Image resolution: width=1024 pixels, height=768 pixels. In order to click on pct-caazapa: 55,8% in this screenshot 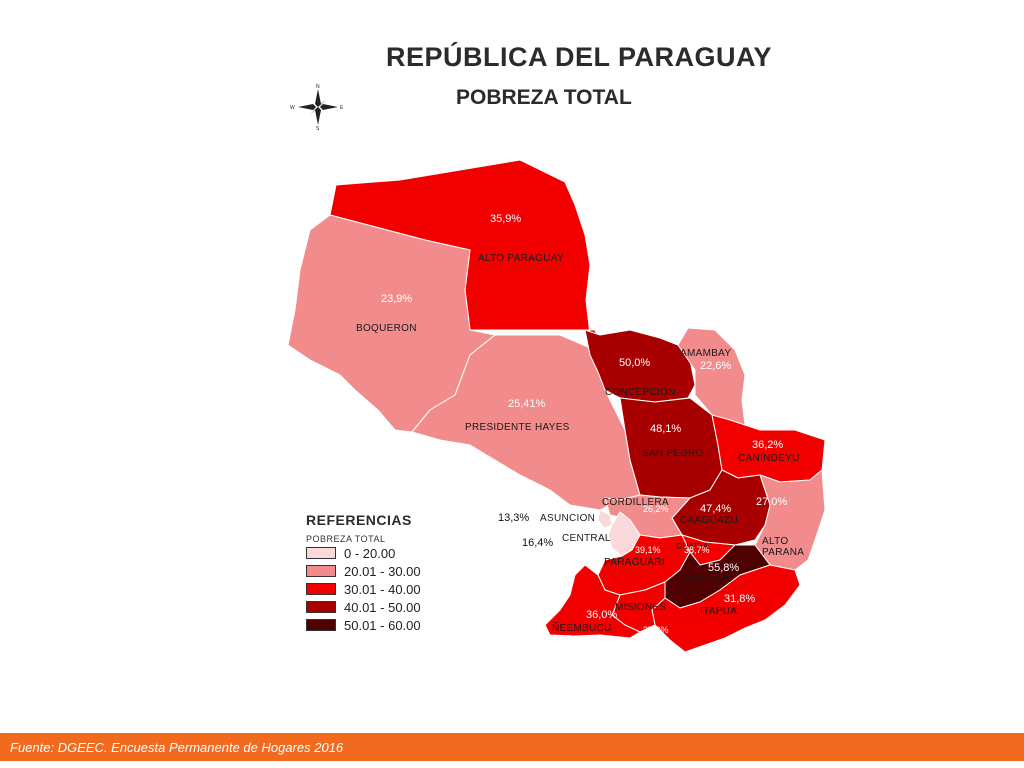, I will do `click(723, 568)`.